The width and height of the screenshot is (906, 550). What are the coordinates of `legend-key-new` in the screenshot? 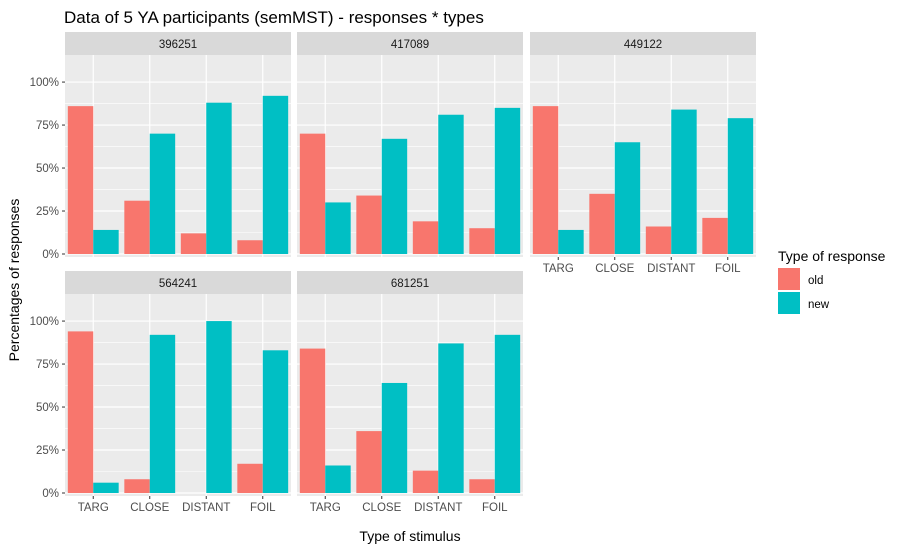 It's located at (789, 303).